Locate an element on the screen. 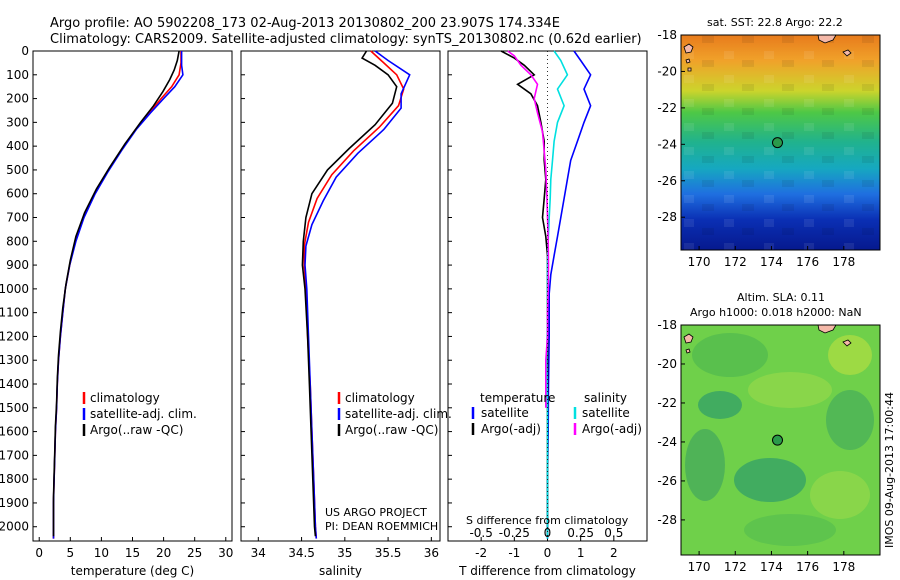  sst-map-axes: -18 -20 -22 -24 -26 -28 170 172 174 176 178 is located at coordinates (756, 148).